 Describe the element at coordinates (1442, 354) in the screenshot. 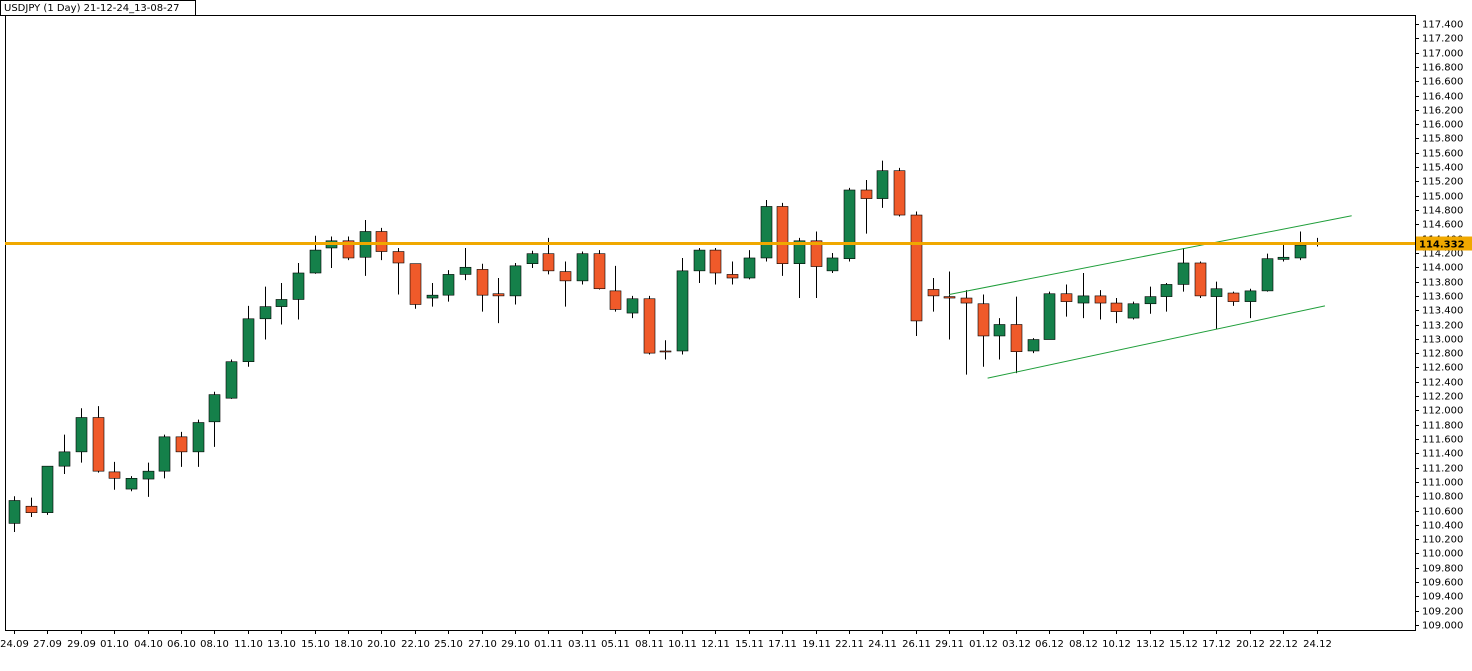

I see `y-tick-label: 112.800` at that location.